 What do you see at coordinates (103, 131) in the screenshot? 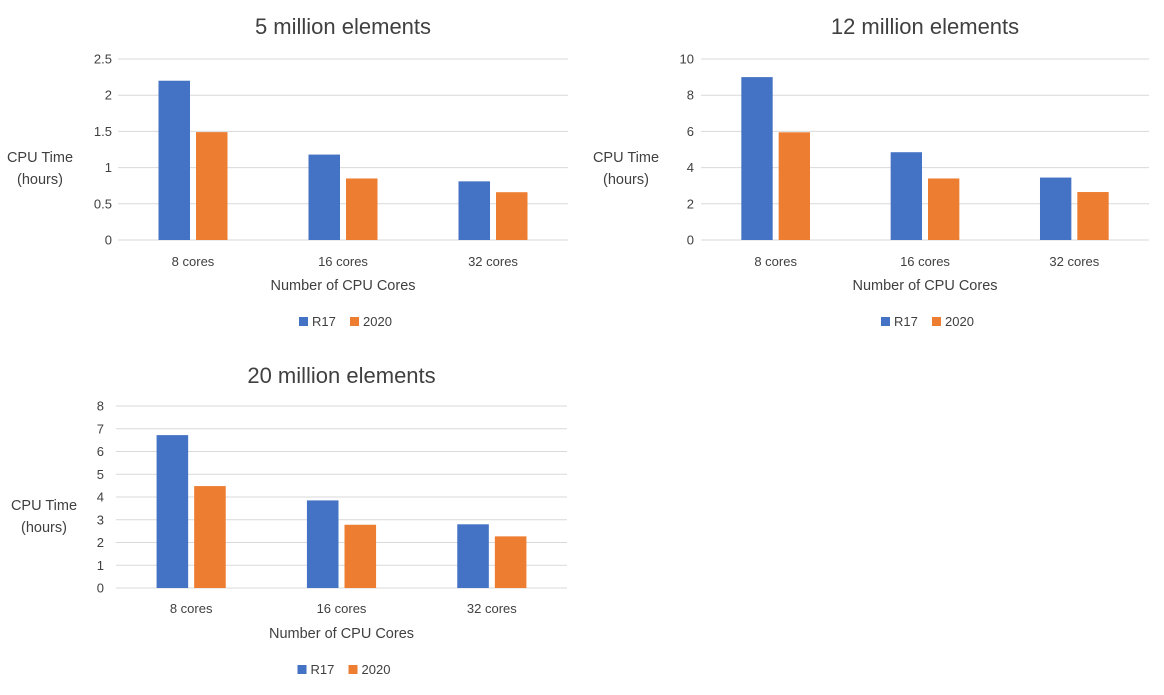
I see `y-tick-label: 1.5` at bounding box center [103, 131].